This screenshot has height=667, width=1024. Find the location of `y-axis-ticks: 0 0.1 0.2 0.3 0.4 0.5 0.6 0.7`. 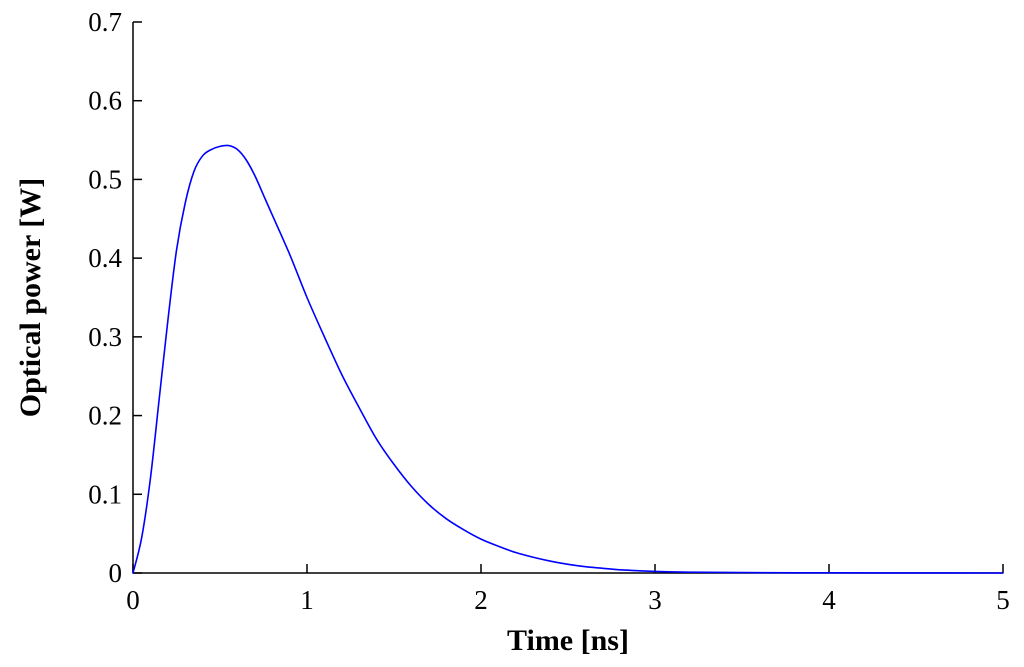

y-axis-ticks: 0 0.1 0.2 0.3 0.4 0.5 0.6 0.7 is located at coordinates (115, 297).